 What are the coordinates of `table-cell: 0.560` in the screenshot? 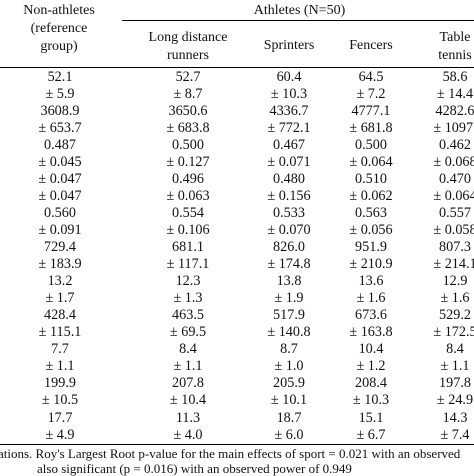 It's located at (60, 212).